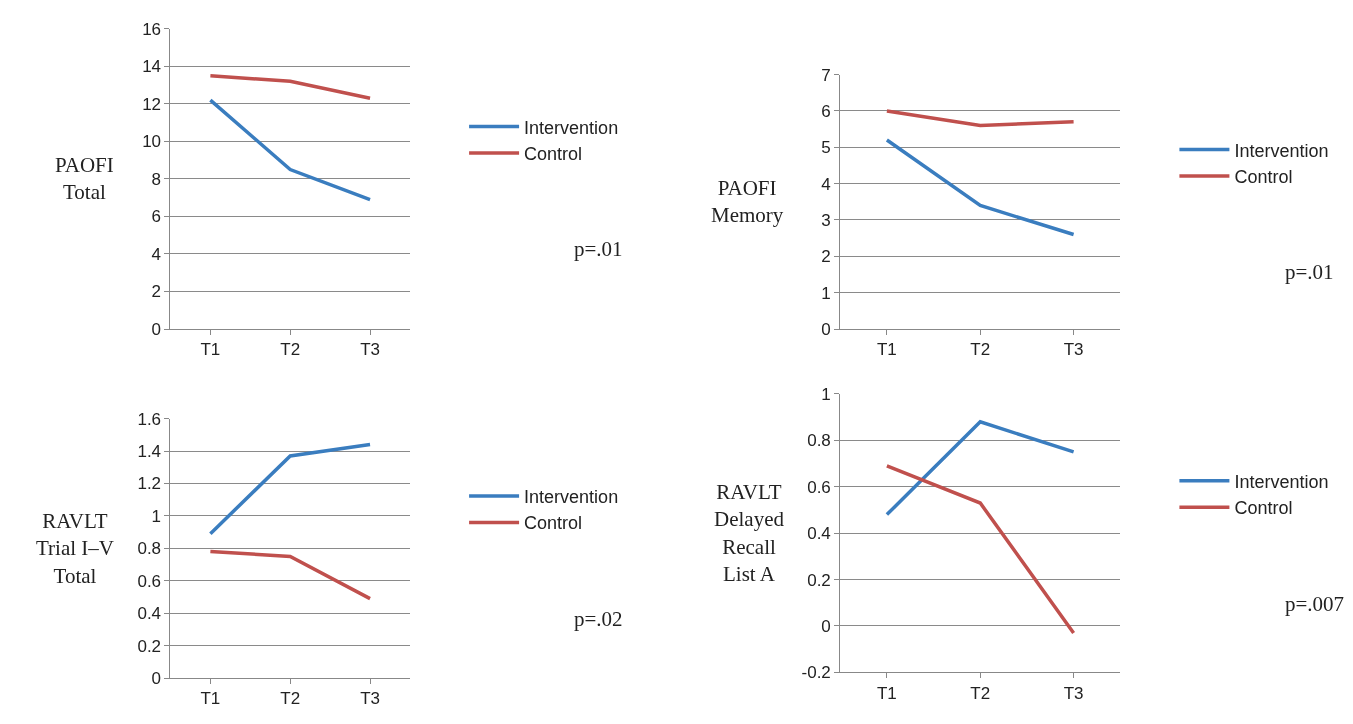 This screenshot has width=1353, height=724. Describe the element at coordinates (598, 619) in the screenshot. I see `text: p=.02` at that location.